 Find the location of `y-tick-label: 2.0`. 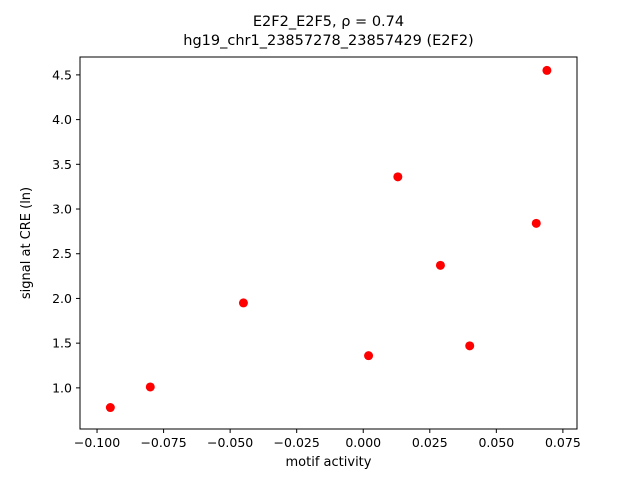

y-tick-label: 2.0 is located at coordinates (62, 298).